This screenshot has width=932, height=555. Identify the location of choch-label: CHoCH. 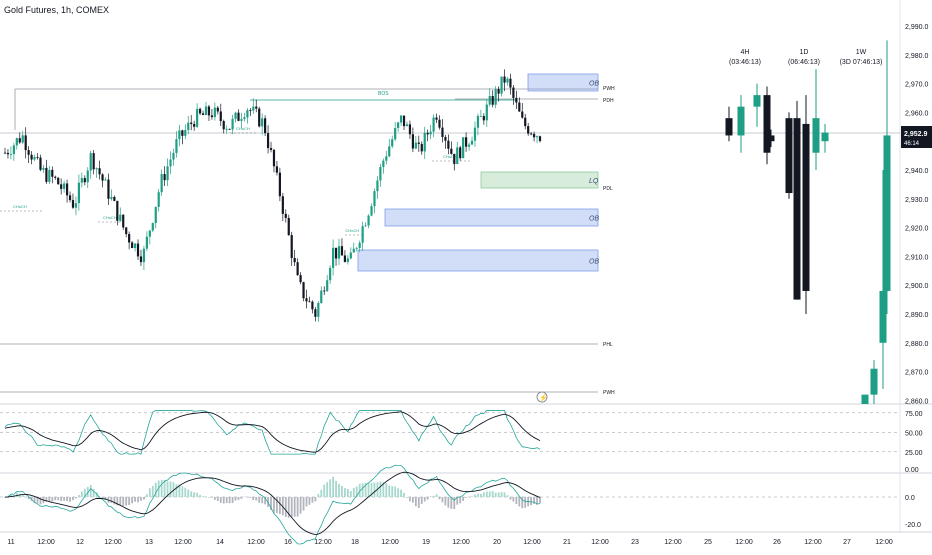
(243, 128).